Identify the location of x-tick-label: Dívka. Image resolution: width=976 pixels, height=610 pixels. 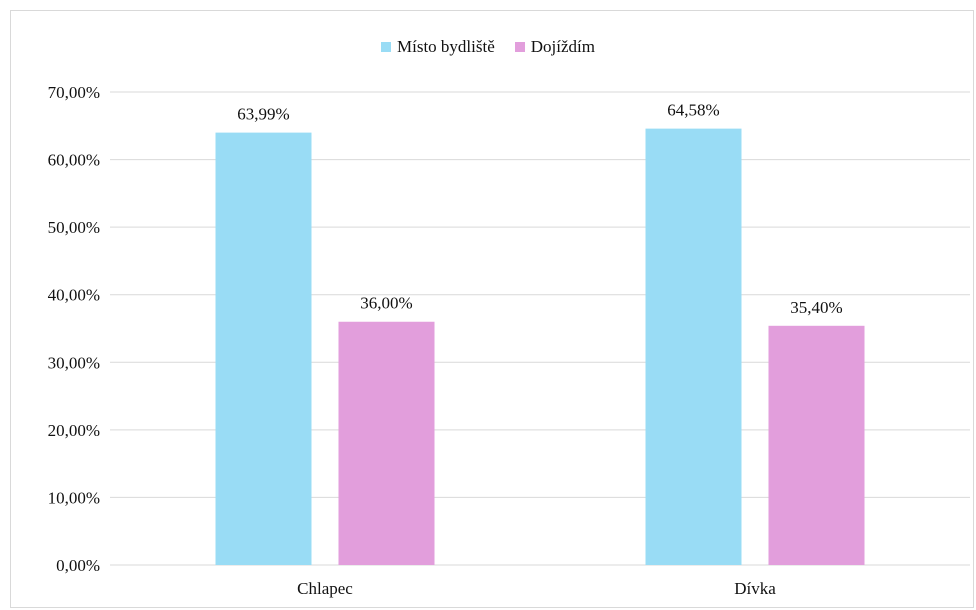
(755, 588).